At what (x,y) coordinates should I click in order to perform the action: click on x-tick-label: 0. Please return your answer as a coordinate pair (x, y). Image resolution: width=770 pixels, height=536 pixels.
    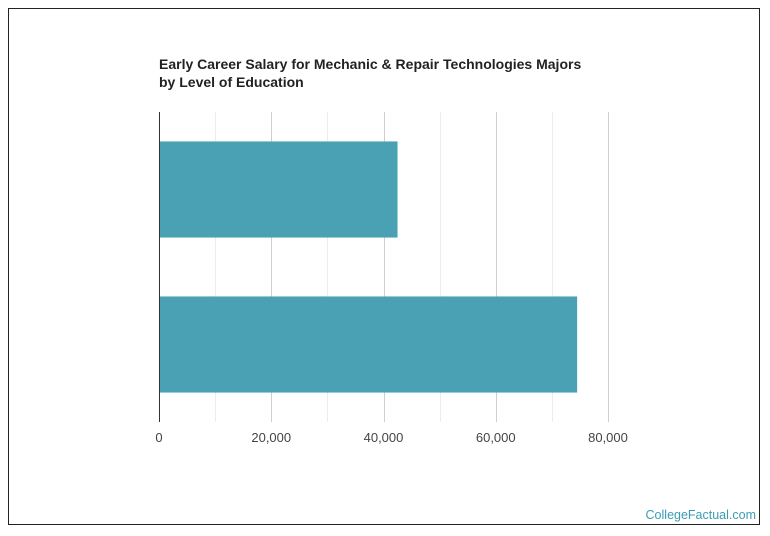
    Looking at the image, I should click on (158, 437).